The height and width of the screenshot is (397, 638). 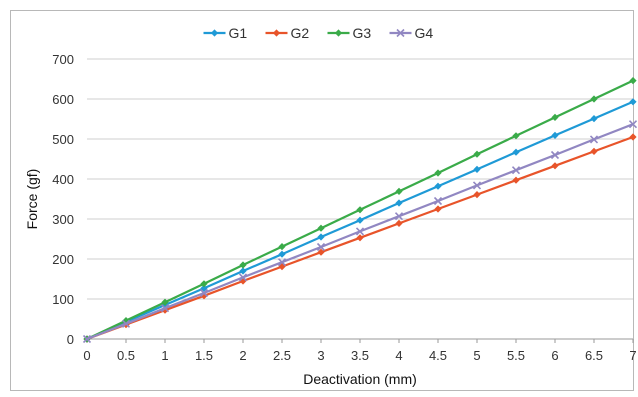 What do you see at coordinates (476, 355) in the screenshot?
I see `x-tick-label: 5` at bounding box center [476, 355].